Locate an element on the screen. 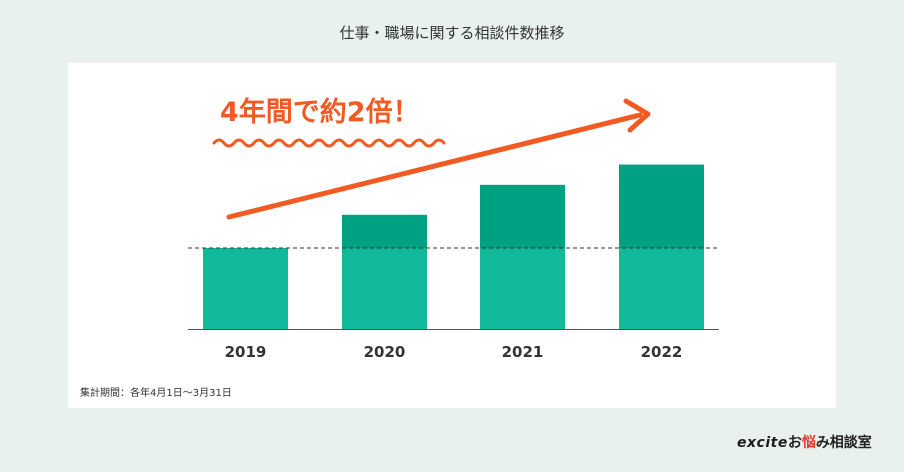  bar-2020-base is located at coordinates (384, 288).